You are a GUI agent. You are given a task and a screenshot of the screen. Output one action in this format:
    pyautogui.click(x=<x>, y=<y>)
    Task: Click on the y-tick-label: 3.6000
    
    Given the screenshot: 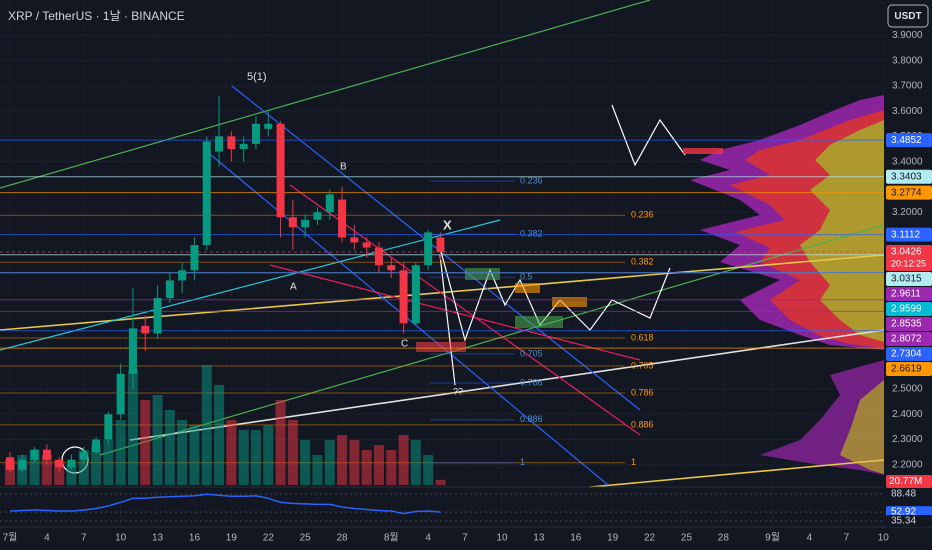 What is the action you would take?
    pyautogui.click(x=907, y=111)
    